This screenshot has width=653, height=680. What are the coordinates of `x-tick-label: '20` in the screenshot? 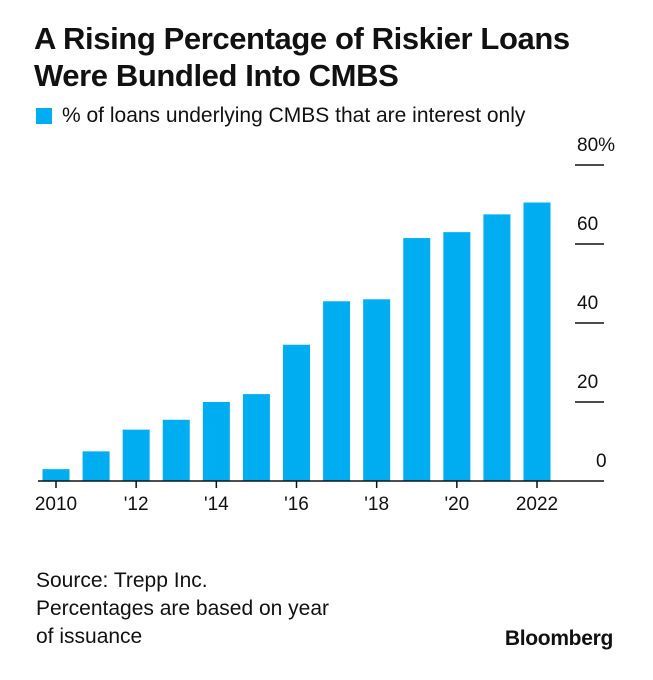 It's located at (456, 504).